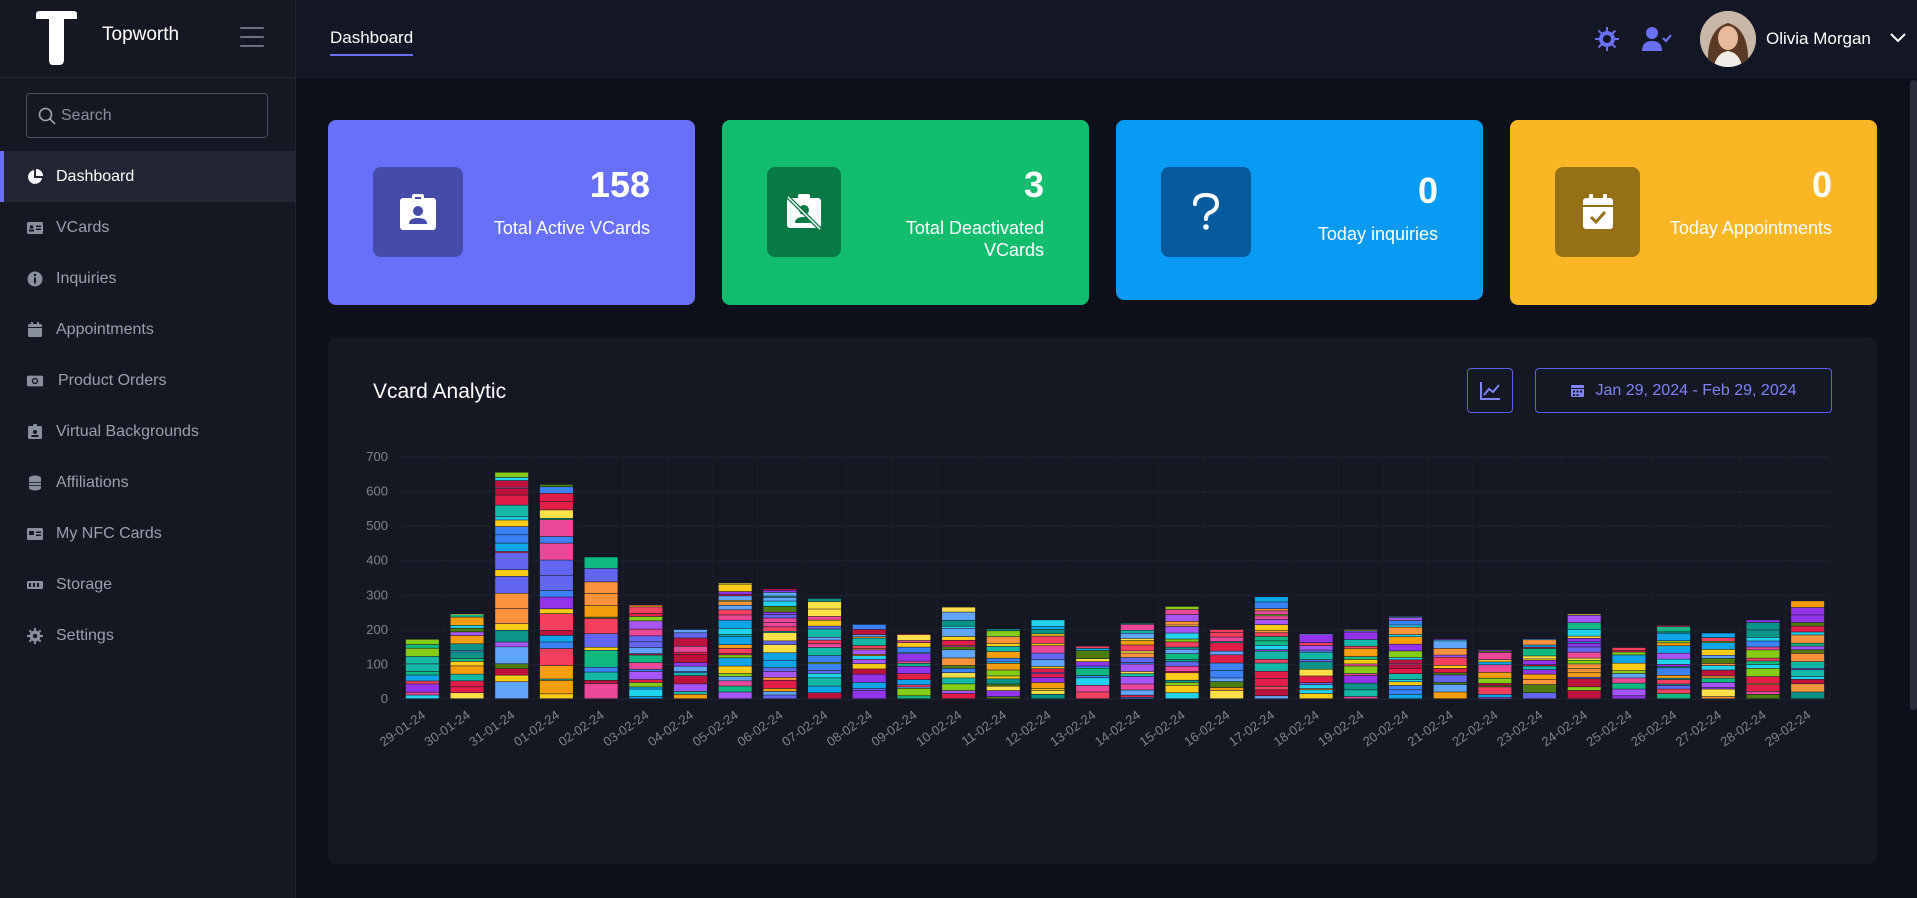  Describe the element at coordinates (1117, 728) in the screenshot. I see `x-tick-label: 14-02-24` at that location.